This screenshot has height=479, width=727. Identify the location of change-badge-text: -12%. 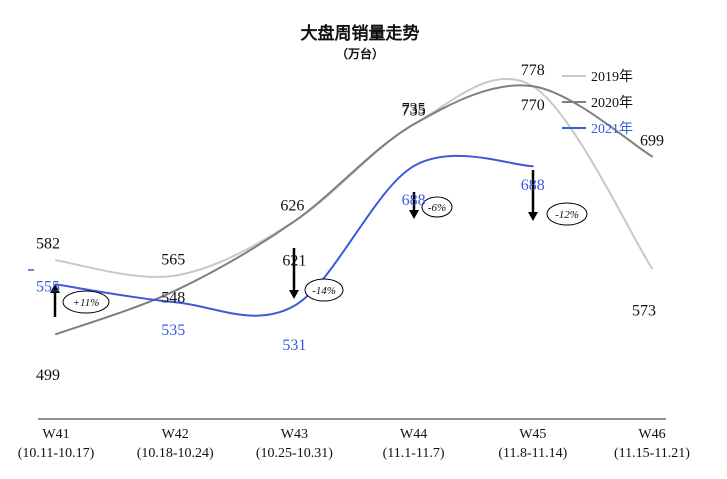
(567, 215).